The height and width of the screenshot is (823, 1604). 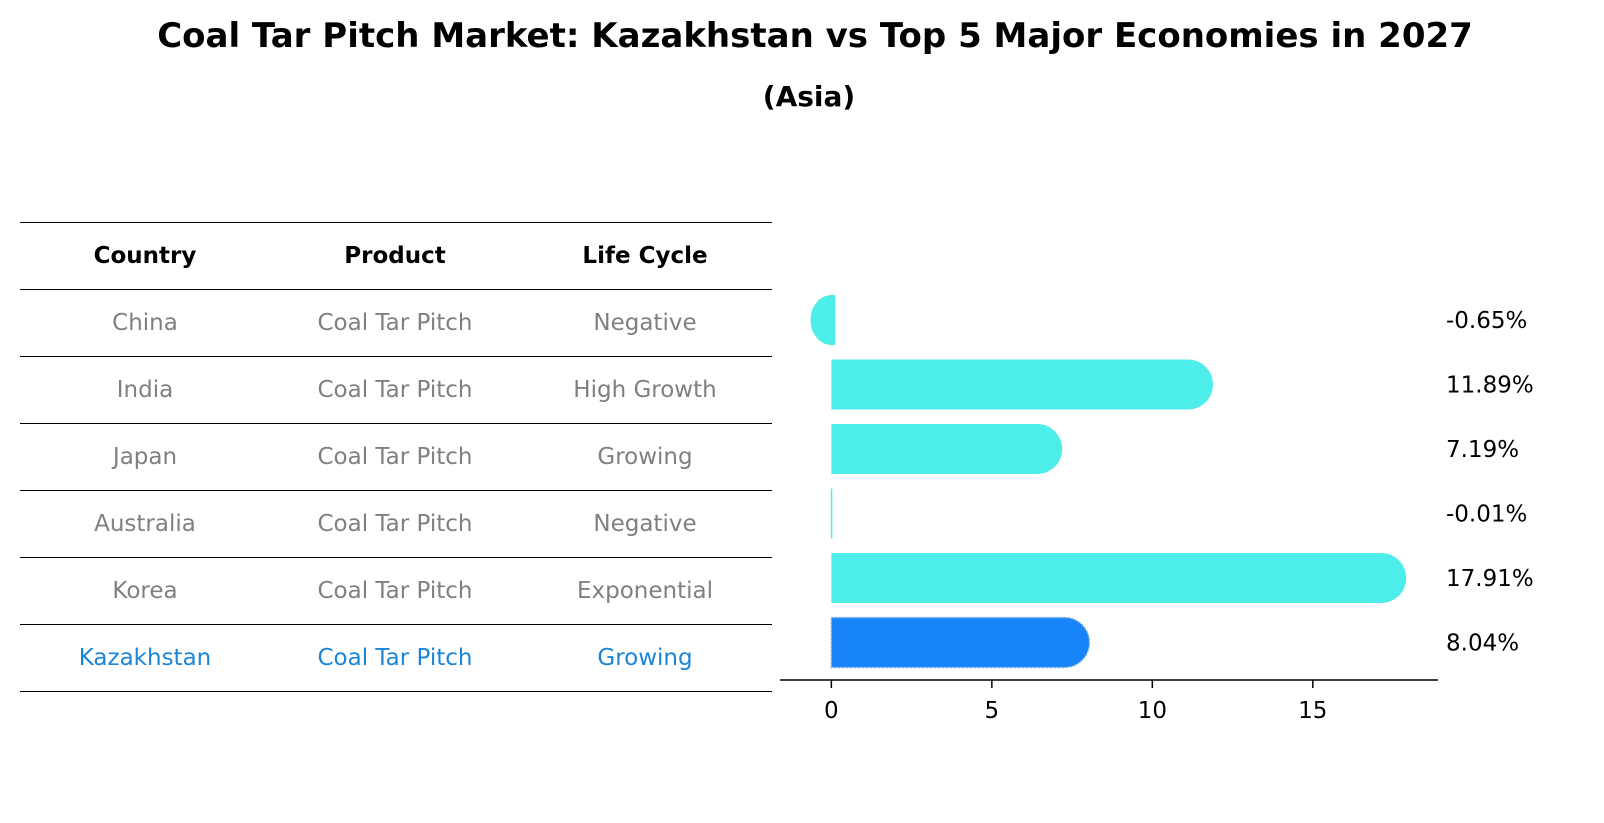 What do you see at coordinates (1152, 711) in the screenshot?
I see `x-tick-label: 10` at bounding box center [1152, 711].